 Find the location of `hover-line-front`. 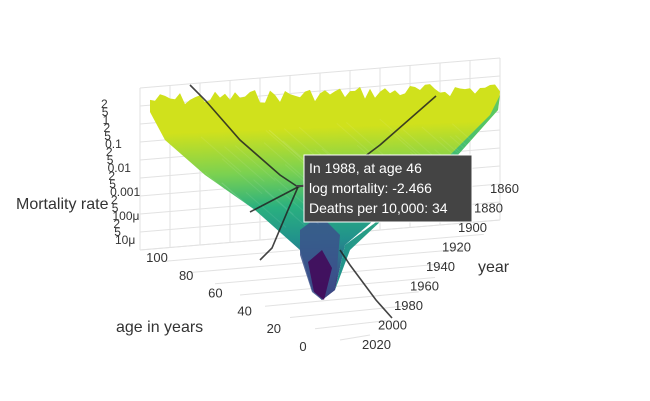

hover-line-front is located at coordinates (366, 284).